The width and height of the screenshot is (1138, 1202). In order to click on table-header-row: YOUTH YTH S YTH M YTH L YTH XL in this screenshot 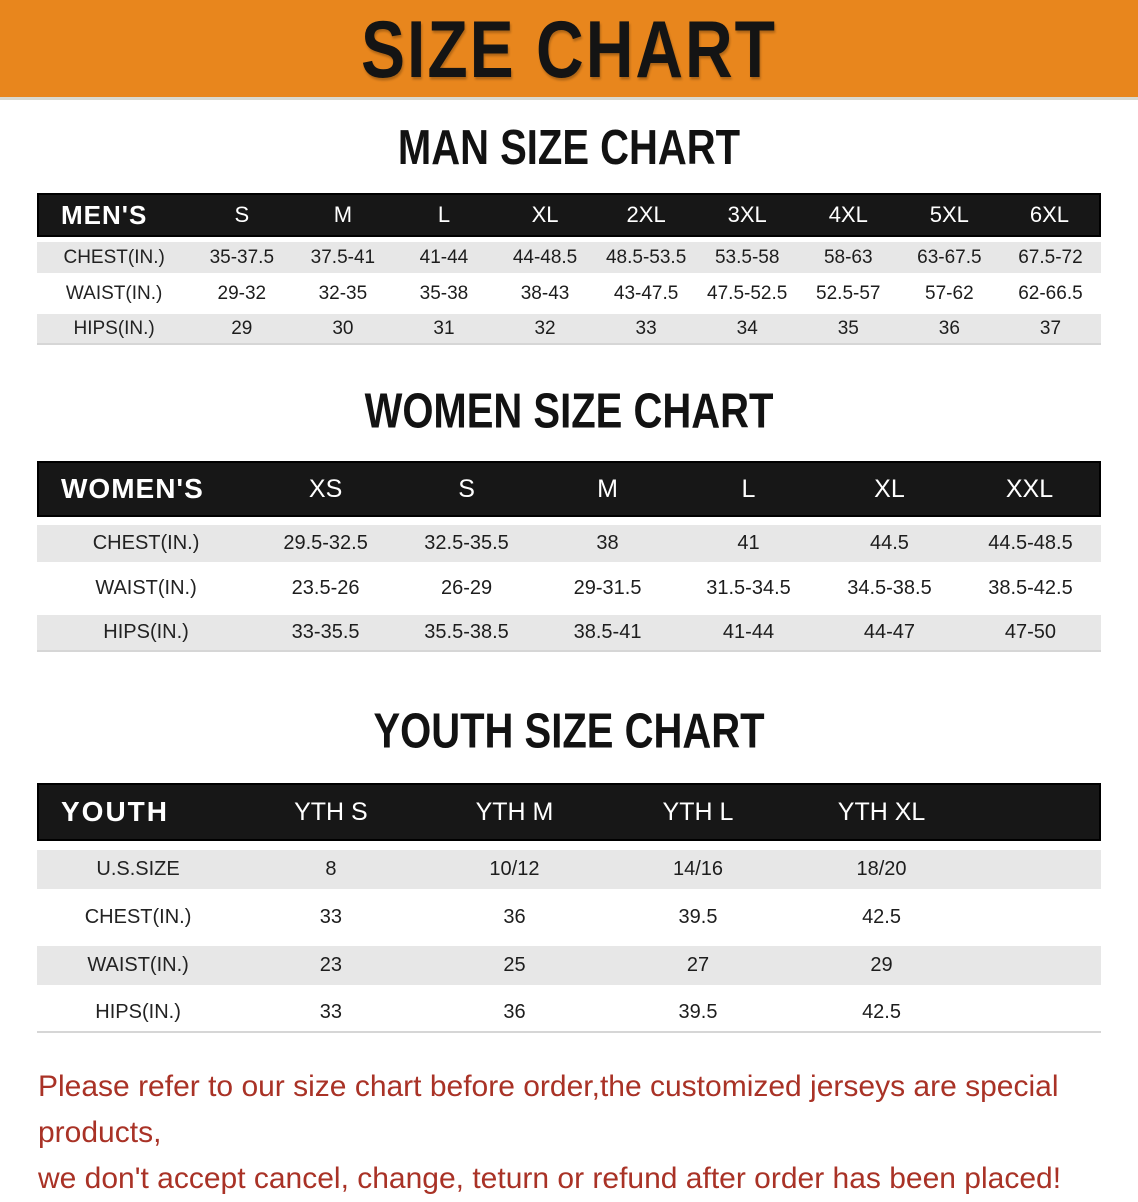, I will do `click(569, 812)`.